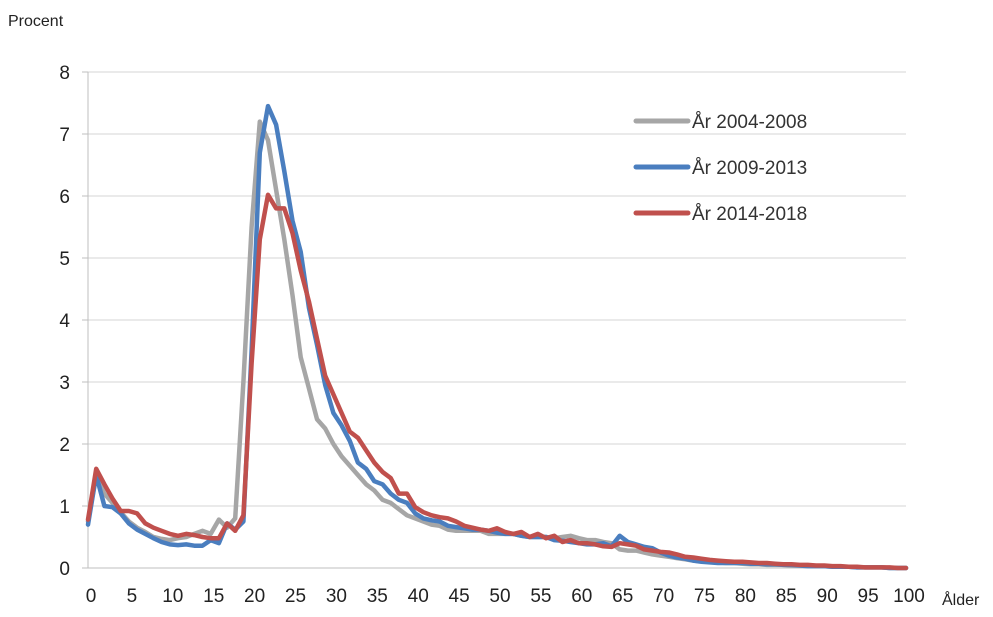  Describe the element at coordinates (36, 21) in the screenshot. I see `y-axis-title: Procent` at that location.